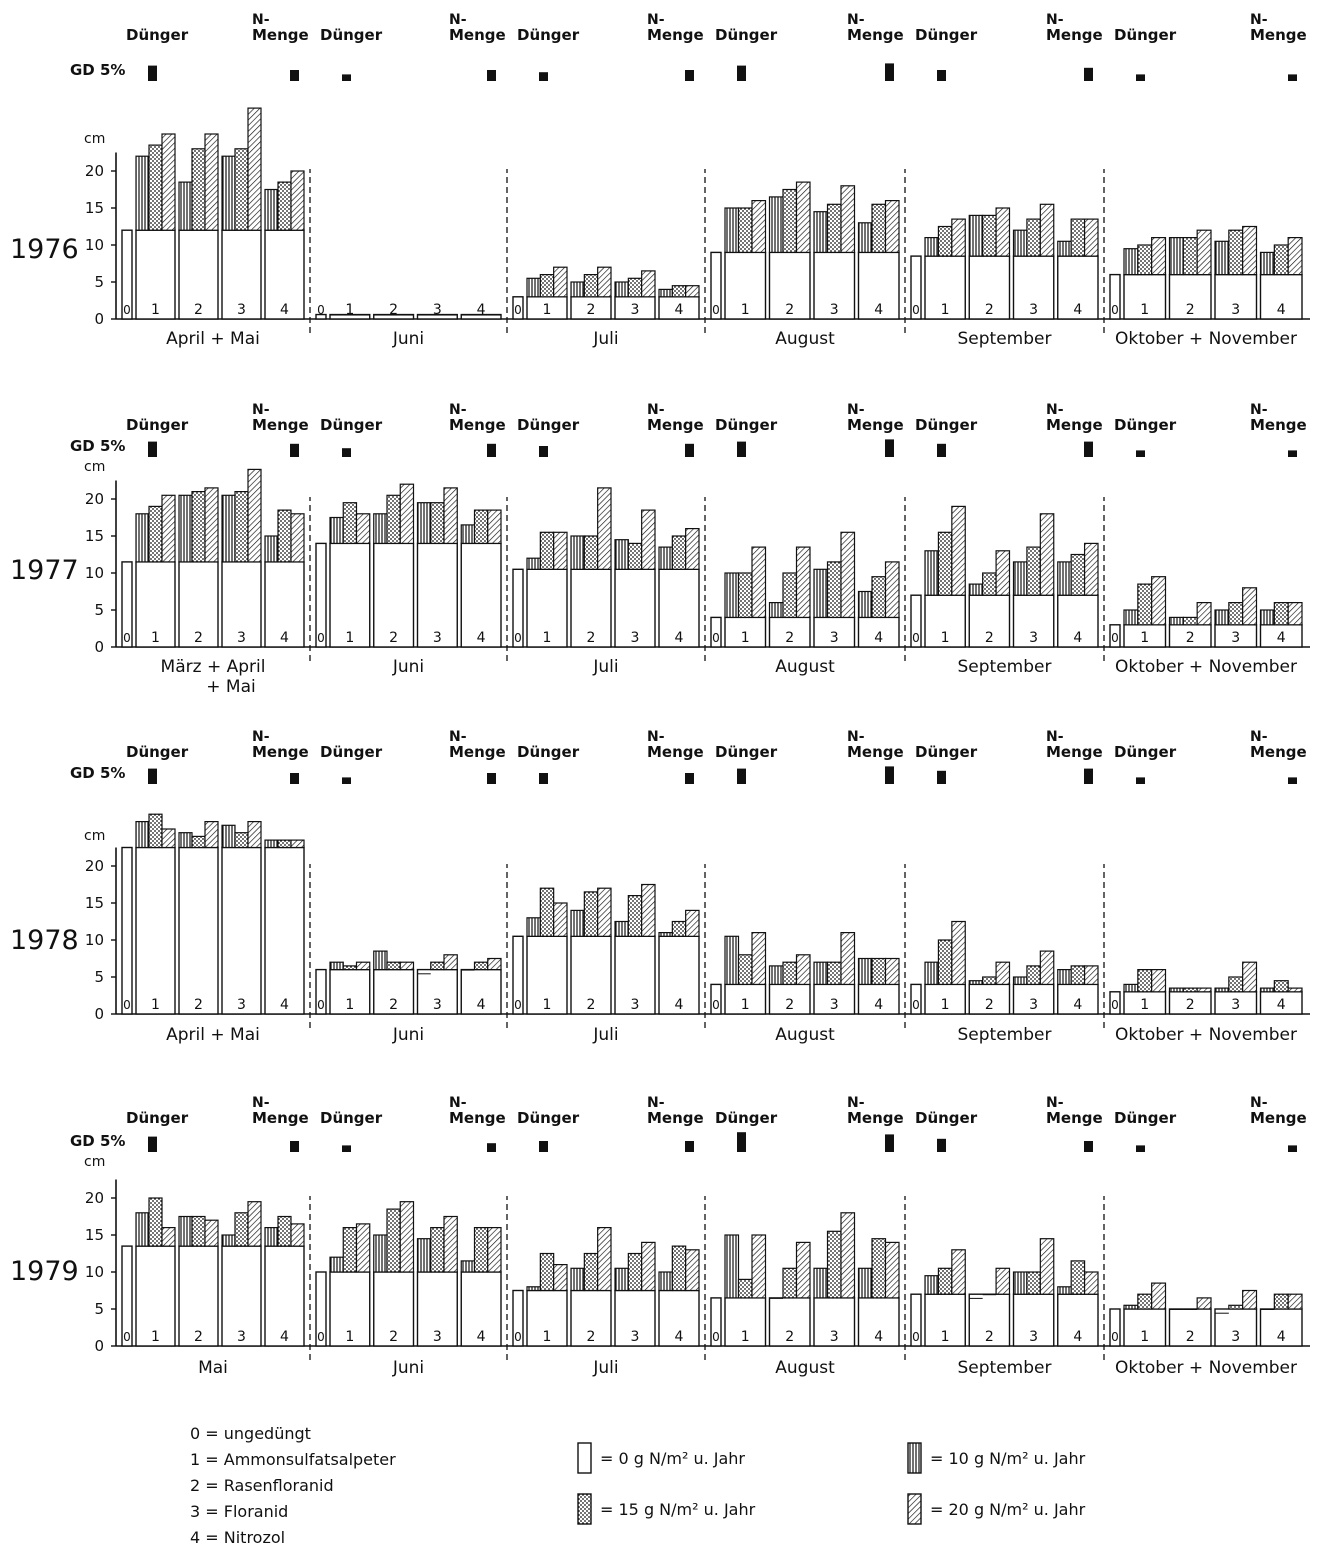 Image resolution: width=1343 pixels, height=1544 pixels. What do you see at coordinates (584, 1509) in the screenshot?
I see `legend-swatch-dotted` at bounding box center [584, 1509].